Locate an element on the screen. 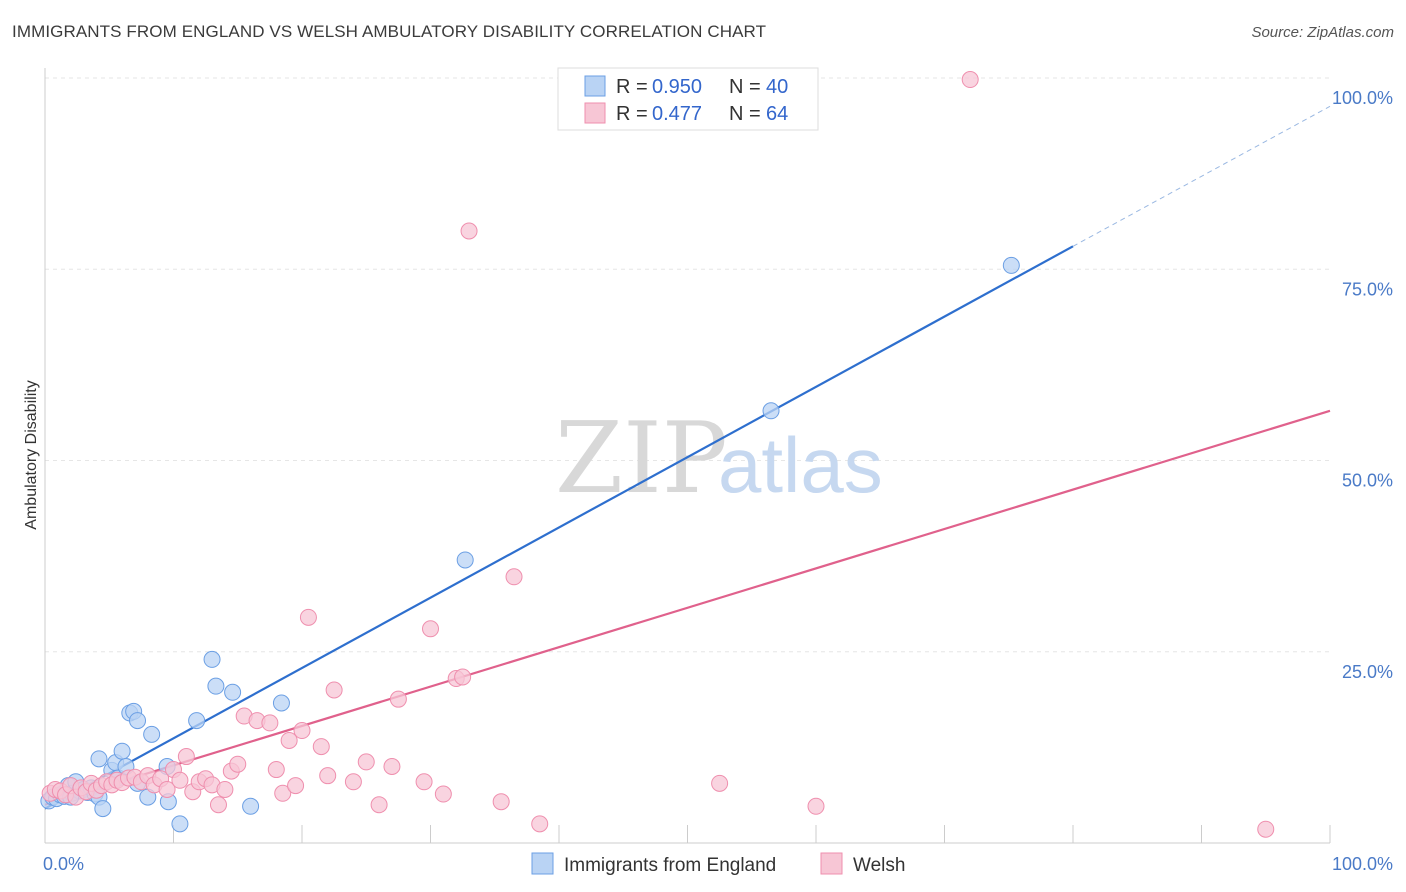  watermark: ZIP atlas is located at coordinates (719, 459).